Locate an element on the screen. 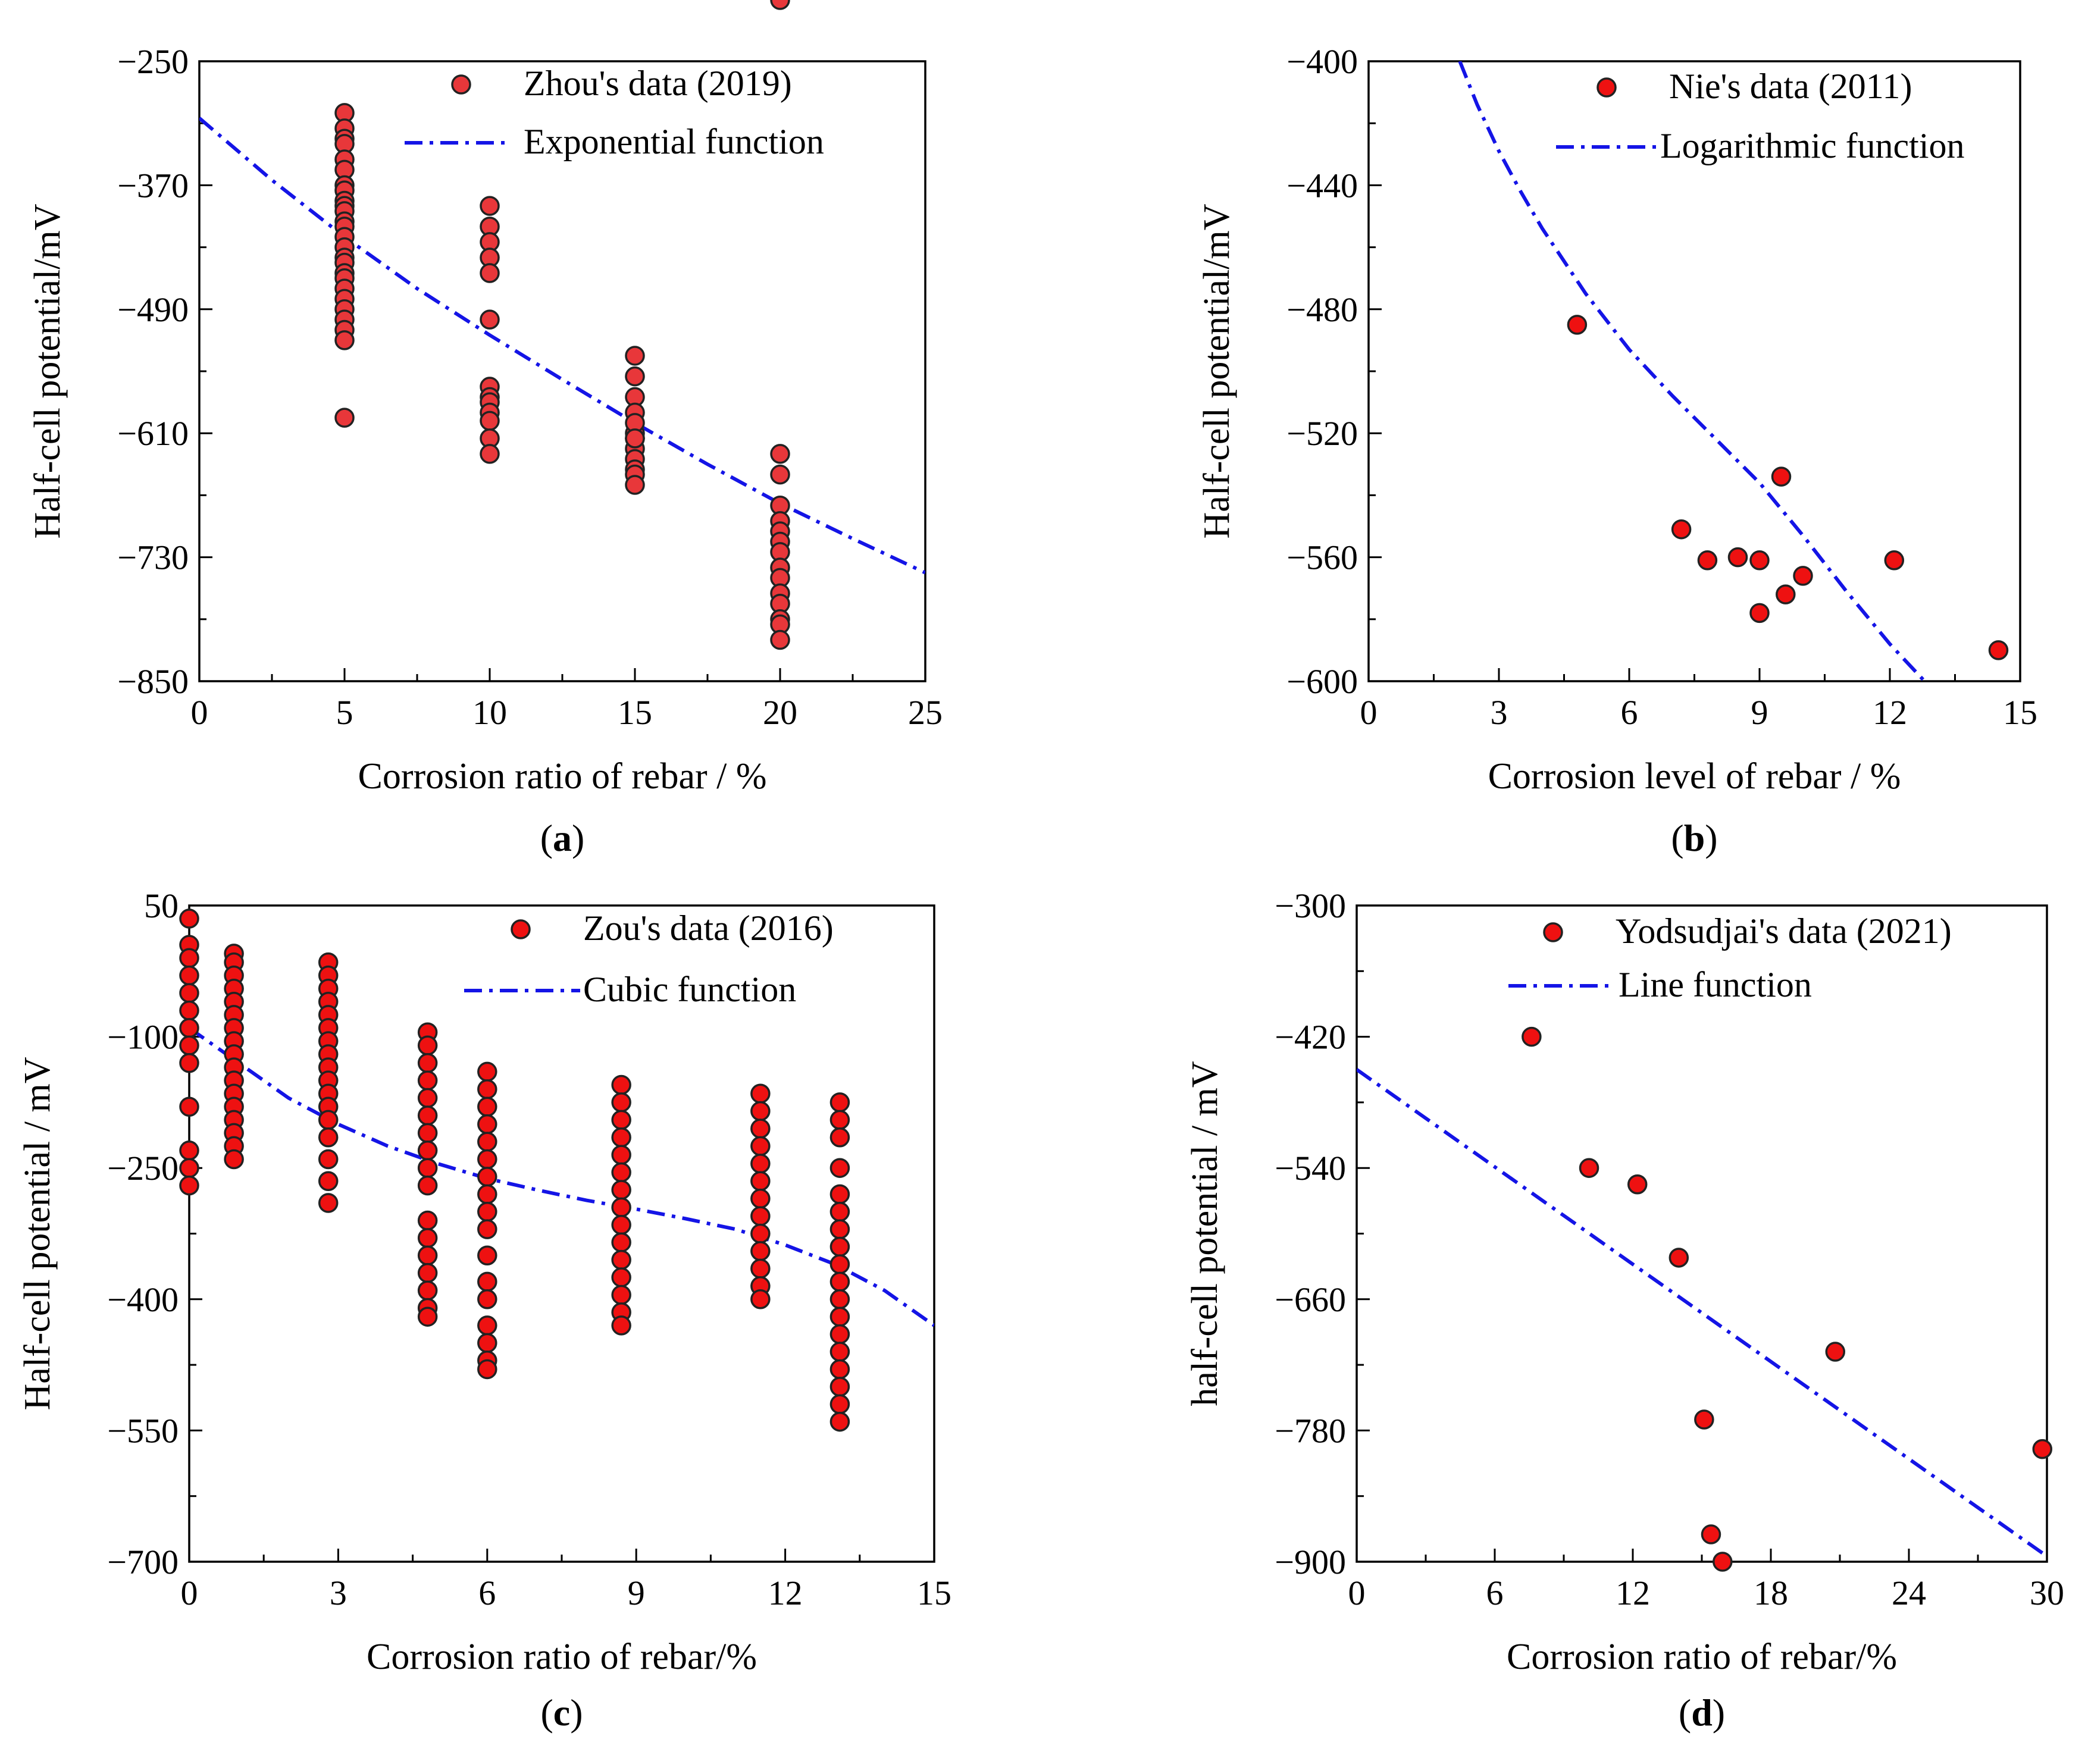 The width and height of the screenshot is (2088, 1764). caption-open: ( is located at coordinates (546, 1712).